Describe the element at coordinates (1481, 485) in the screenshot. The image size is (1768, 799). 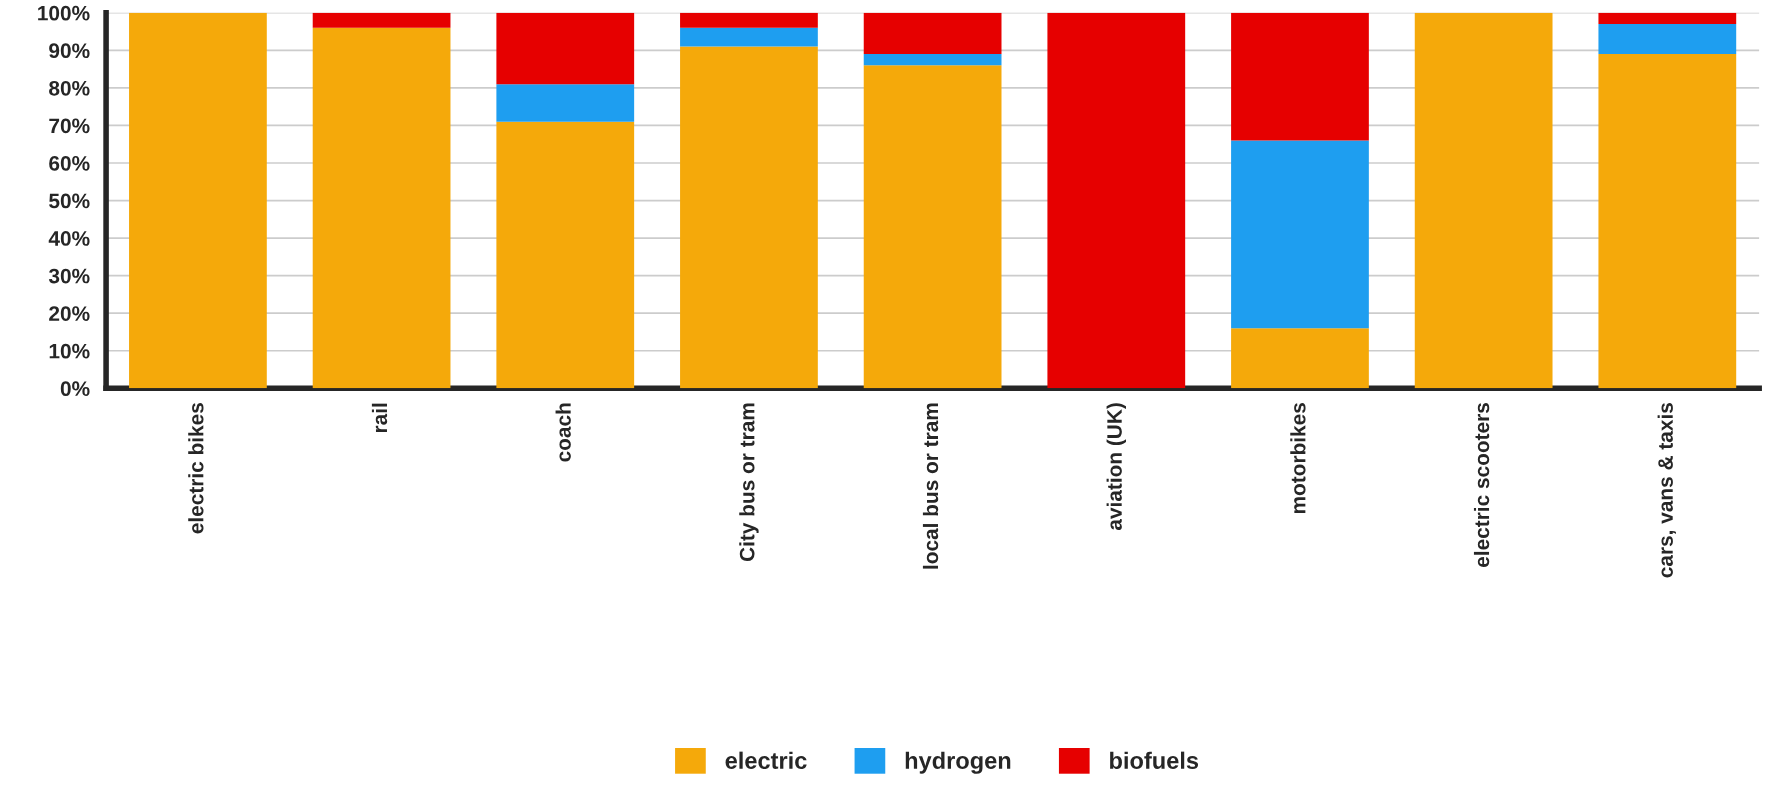
I see `x-tick-label: electric scooters` at that location.